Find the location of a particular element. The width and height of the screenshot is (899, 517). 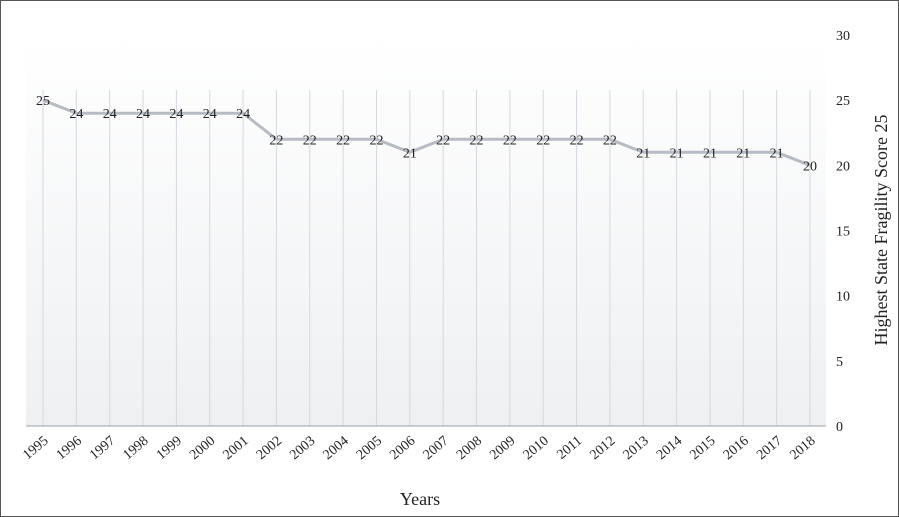

x-tick-label: 1996 is located at coordinates (69, 448).